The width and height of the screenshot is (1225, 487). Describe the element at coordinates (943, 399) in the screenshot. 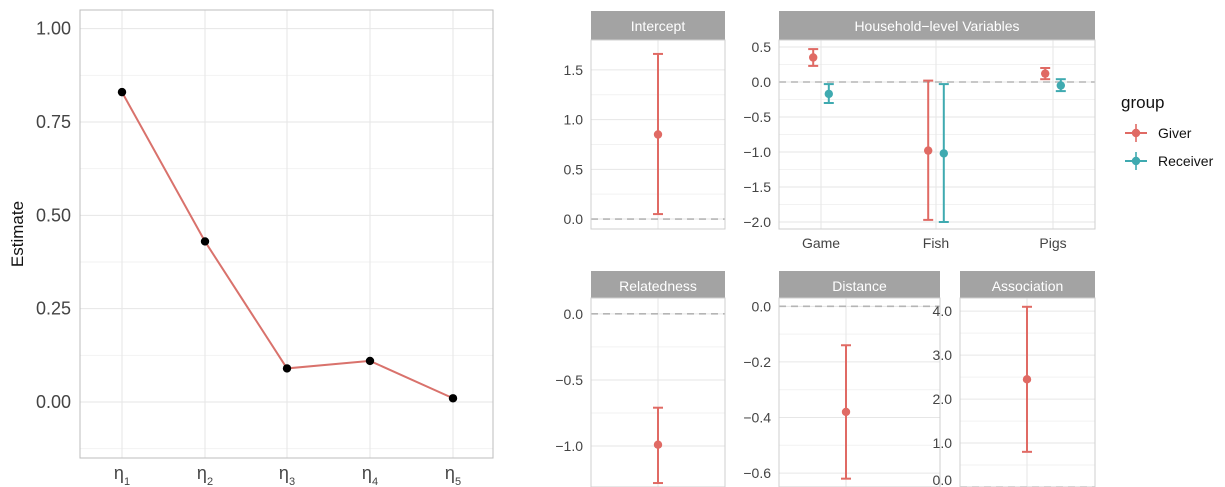

I see `y-tick-label: 2.0` at that location.